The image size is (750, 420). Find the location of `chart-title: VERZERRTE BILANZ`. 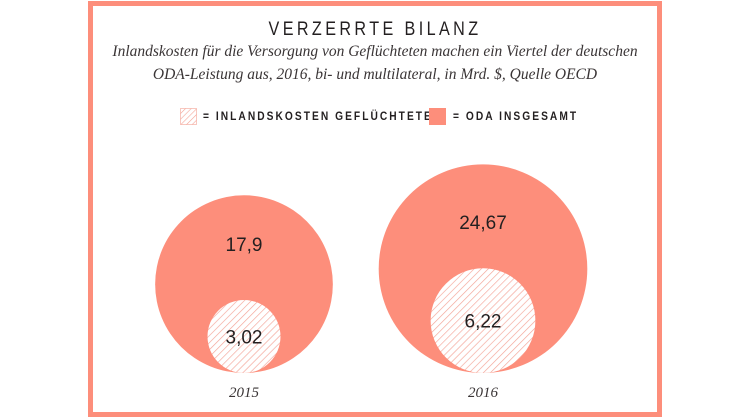

chart-title: VERZERRTE BILANZ is located at coordinates (375, 29).